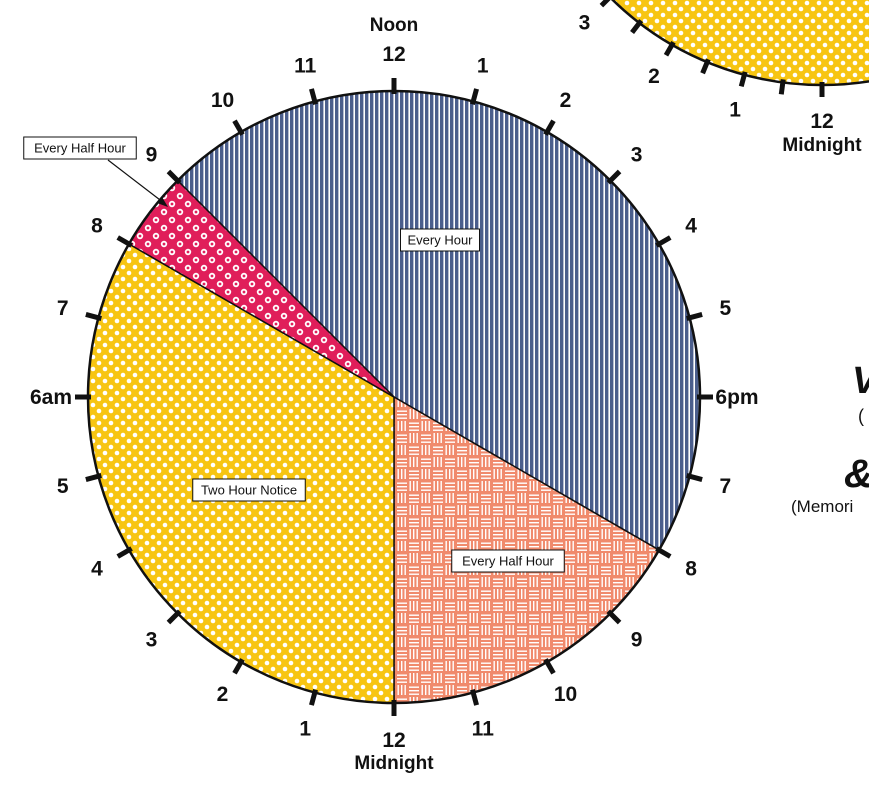 This screenshot has height=791, width=869. Describe the element at coordinates (736, 397) in the screenshot. I see `hour-label: 6pm` at that location.